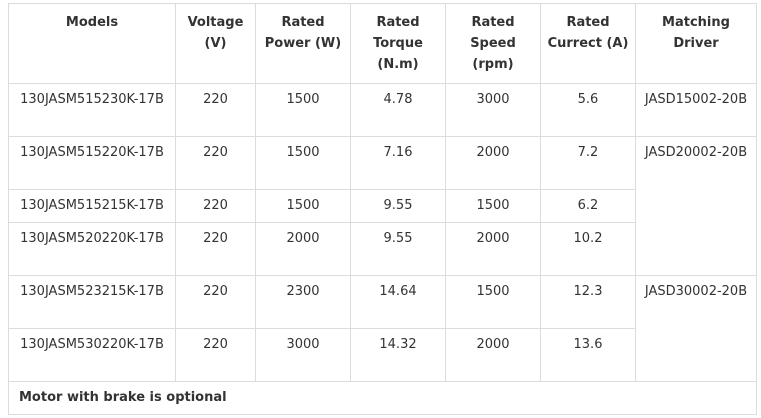 This screenshot has height=418, width=761. I want to click on value-cell: 10.2, so click(588, 249).